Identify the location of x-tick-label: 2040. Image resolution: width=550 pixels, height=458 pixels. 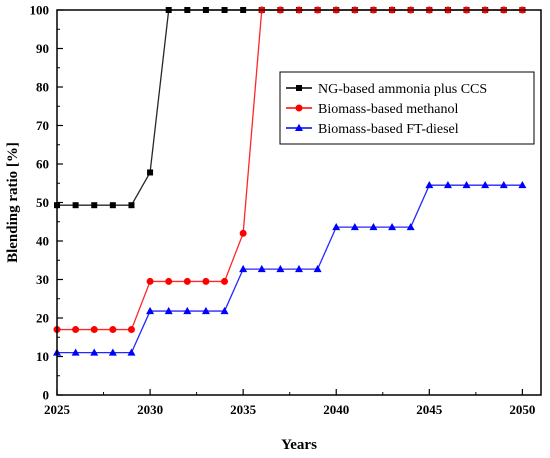
(336, 409).